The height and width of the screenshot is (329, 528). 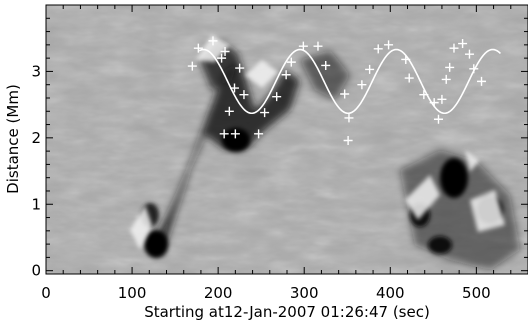 I want to click on y-tick-label: 3, so click(x=36, y=71).